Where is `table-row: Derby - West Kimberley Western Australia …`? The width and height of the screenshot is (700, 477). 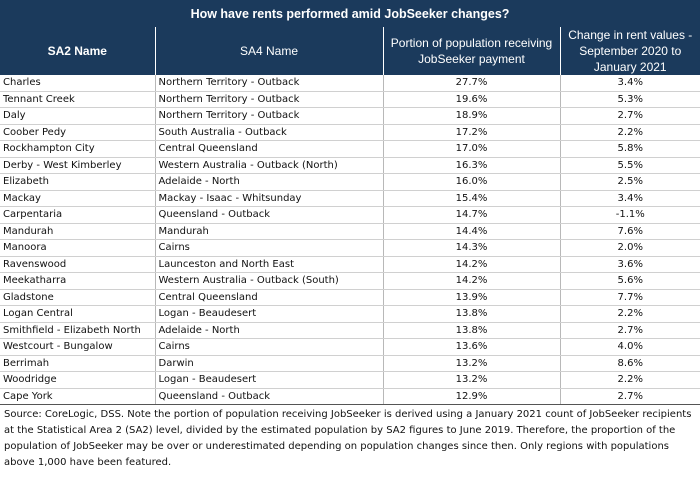 table-row: Derby - West Kimberley Western Australia … is located at coordinates (350, 165).